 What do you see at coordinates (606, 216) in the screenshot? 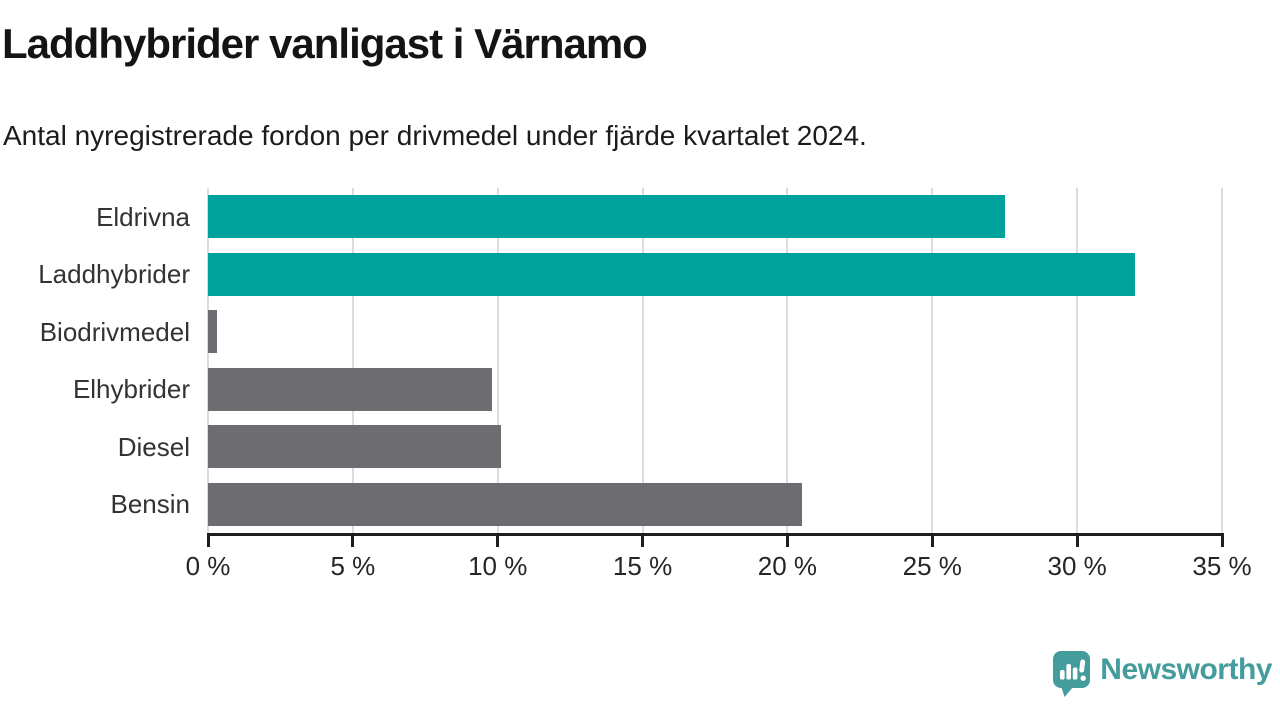
I see `bar-eldrivna` at bounding box center [606, 216].